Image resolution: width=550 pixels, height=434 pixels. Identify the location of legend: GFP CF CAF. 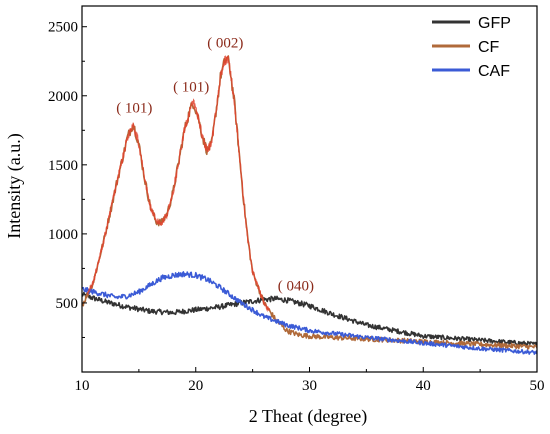
(471, 47).